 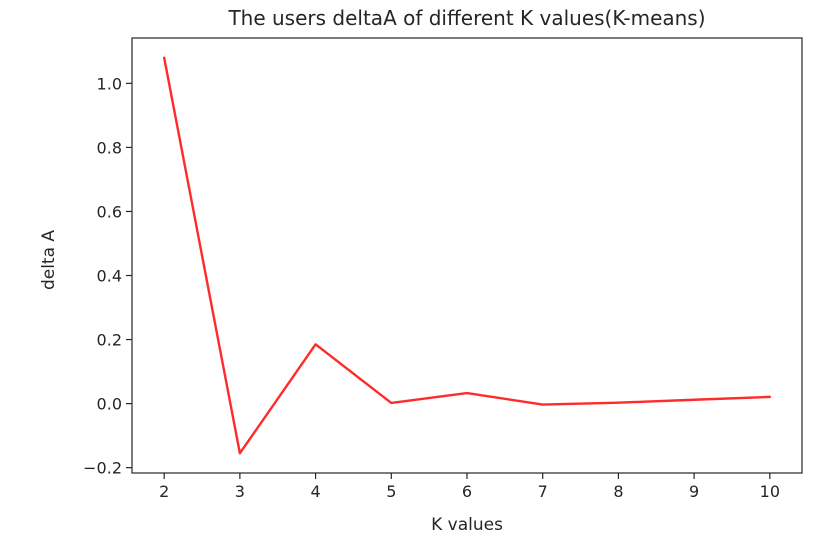 What do you see at coordinates (109, 340) in the screenshot?
I see `y-tick-label: 0.2` at bounding box center [109, 340].